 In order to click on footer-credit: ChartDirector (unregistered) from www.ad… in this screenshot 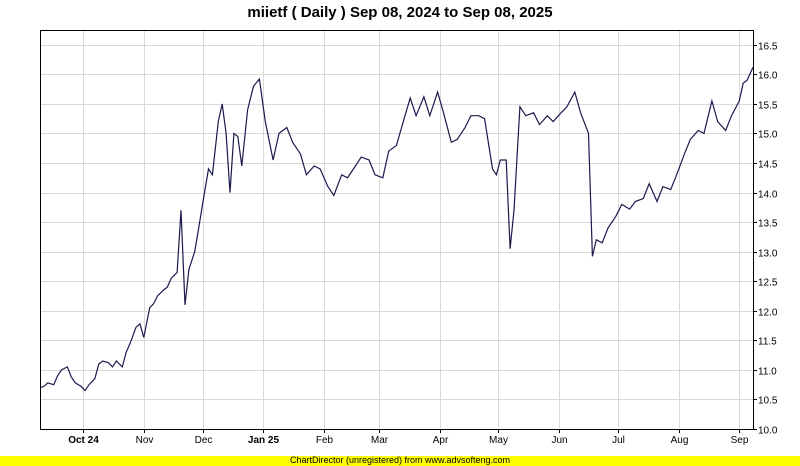, I will do `click(400, 460)`.